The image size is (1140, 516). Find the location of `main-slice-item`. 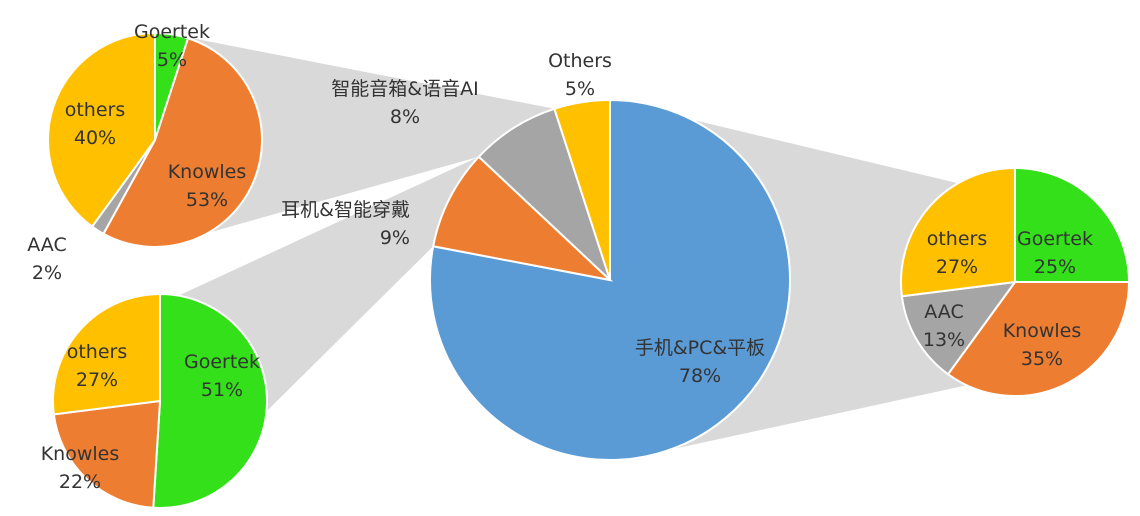

main-slice-item is located at coordinates (523, 218).